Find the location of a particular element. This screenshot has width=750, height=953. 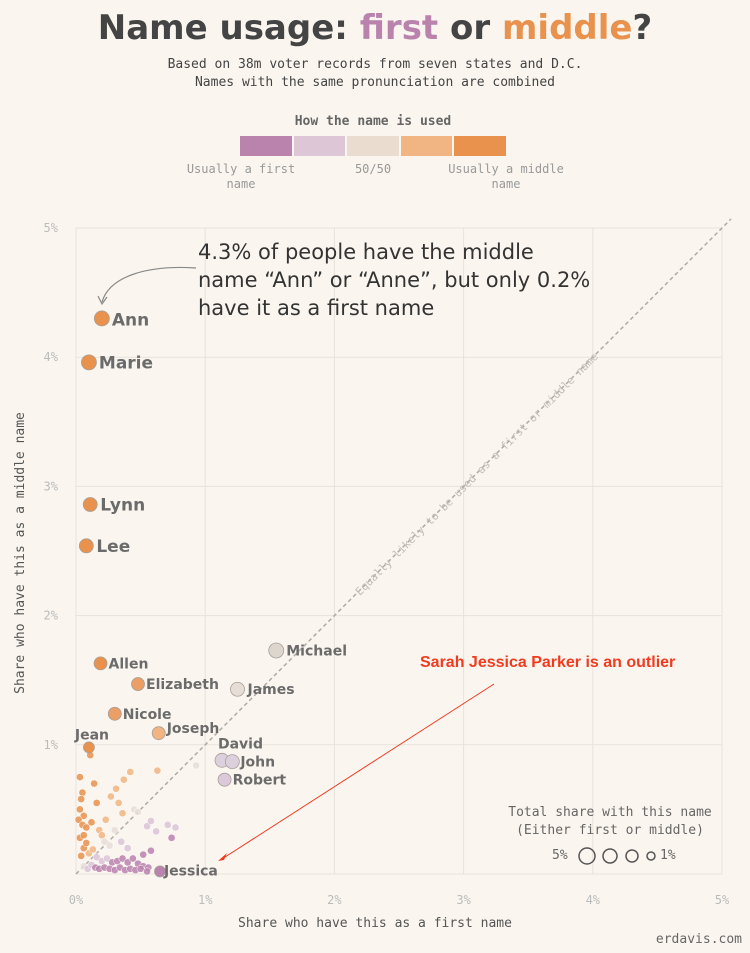

legend-label-middle: Usually a middle name is located at coordinates (506, 176).